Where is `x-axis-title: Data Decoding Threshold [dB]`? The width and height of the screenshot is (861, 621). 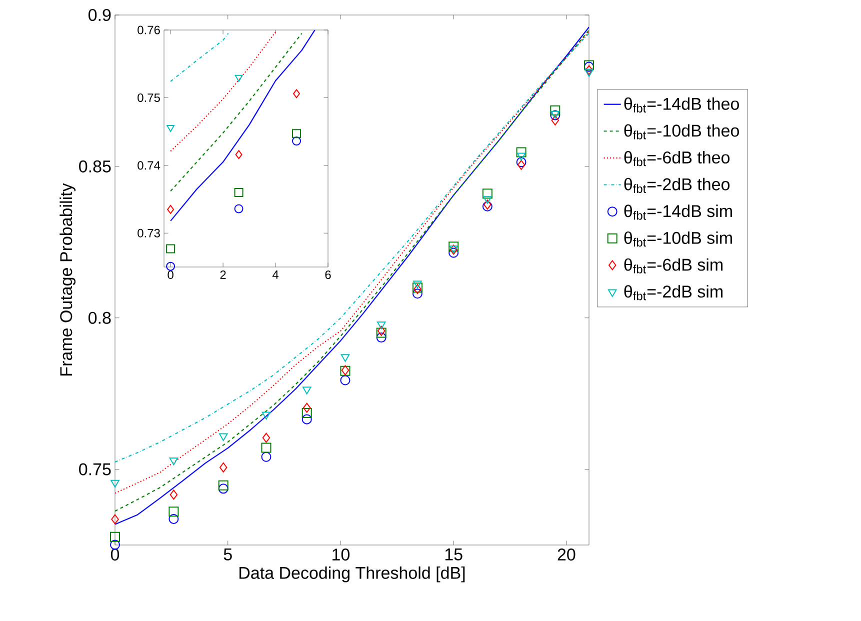
x-axis-title: Data Decoding Threshold [dB] is located at coordinates (352, 574).